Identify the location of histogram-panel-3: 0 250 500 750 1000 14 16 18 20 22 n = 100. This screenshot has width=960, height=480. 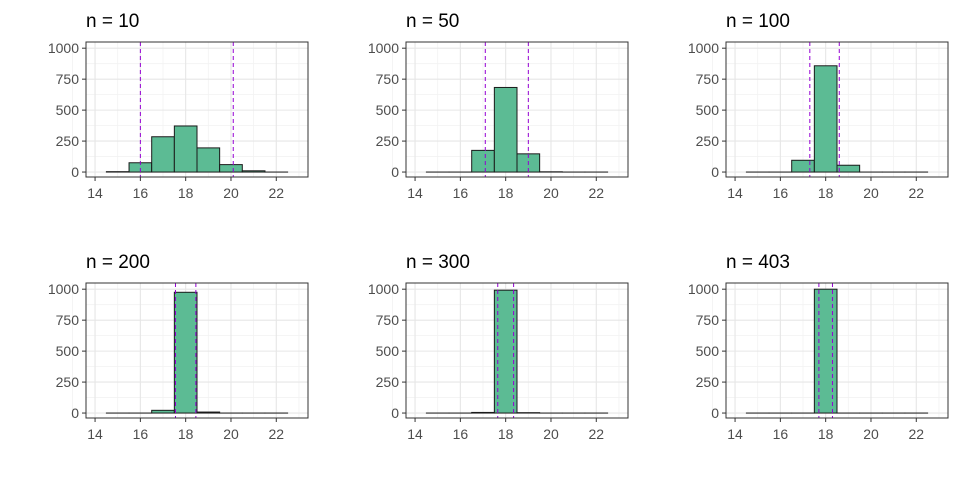
(818, 106).